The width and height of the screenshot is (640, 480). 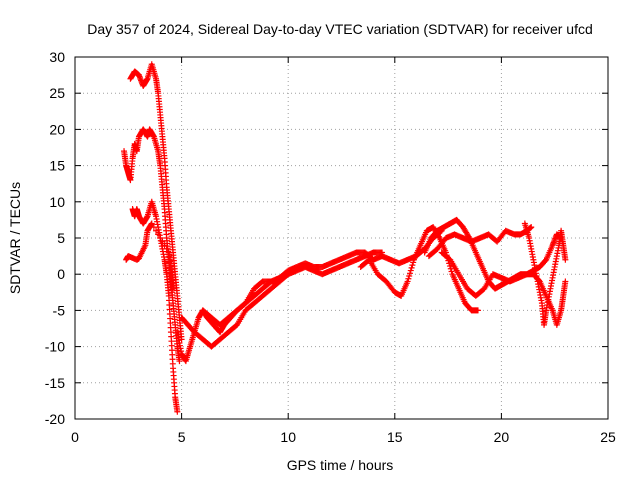 I want to click on x-tick-label: 0, so click(x=75, y=437).